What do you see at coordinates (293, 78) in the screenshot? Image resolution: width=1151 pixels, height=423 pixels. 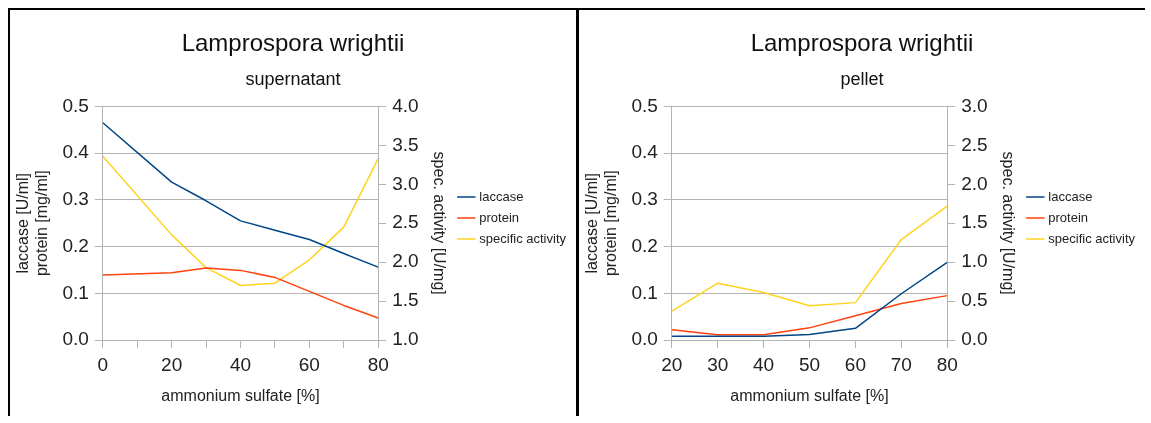 I see `chart-subtitle: supernatant` at bounding box center [293, 78].